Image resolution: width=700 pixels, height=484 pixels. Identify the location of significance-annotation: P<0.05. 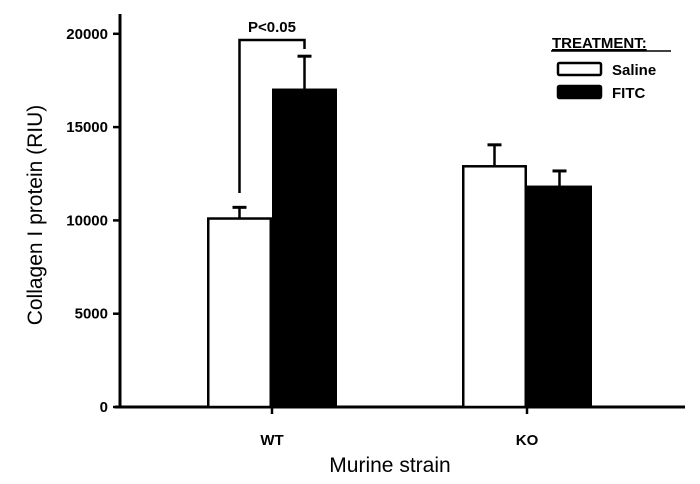
(272, 106).